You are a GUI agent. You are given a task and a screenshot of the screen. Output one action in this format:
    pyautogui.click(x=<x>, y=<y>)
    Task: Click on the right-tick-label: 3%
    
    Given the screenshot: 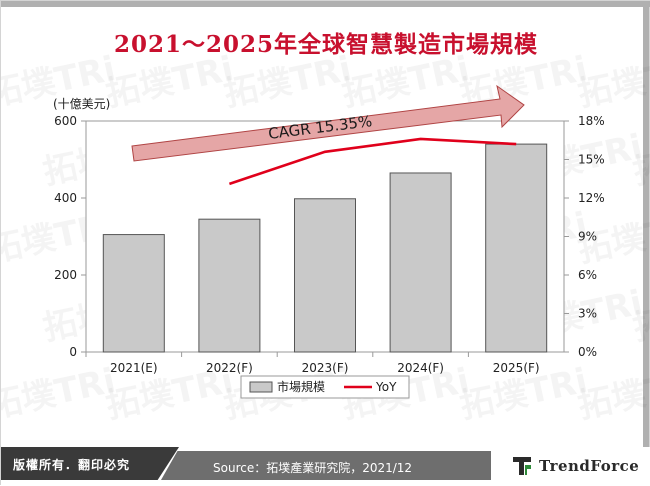 What is the action you would take?
    pyautogui.click(x=587, y=314)
    